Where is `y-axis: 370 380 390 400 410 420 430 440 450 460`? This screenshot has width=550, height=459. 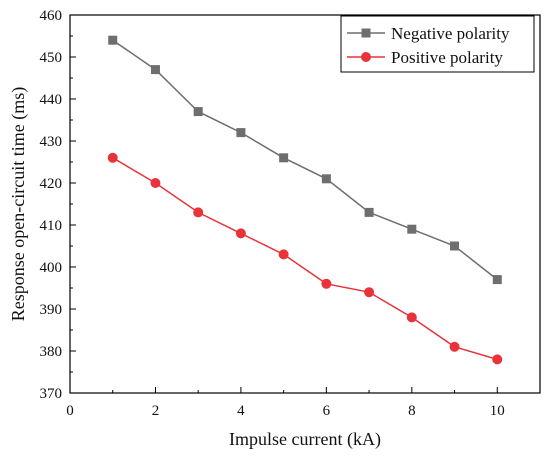 y-axis: 370 380 390 400 410 420 430 440 450 460 is located at coordinates (58, 205).